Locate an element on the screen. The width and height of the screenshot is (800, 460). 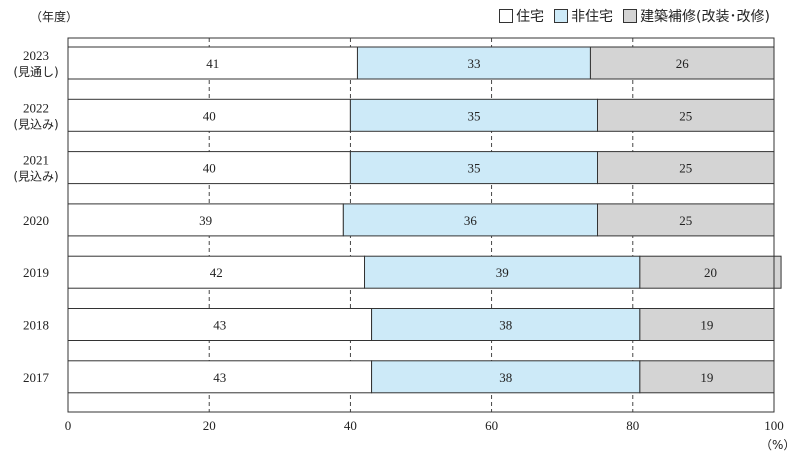
category-label-2023: 2023 is located at coordinates (36, 55).